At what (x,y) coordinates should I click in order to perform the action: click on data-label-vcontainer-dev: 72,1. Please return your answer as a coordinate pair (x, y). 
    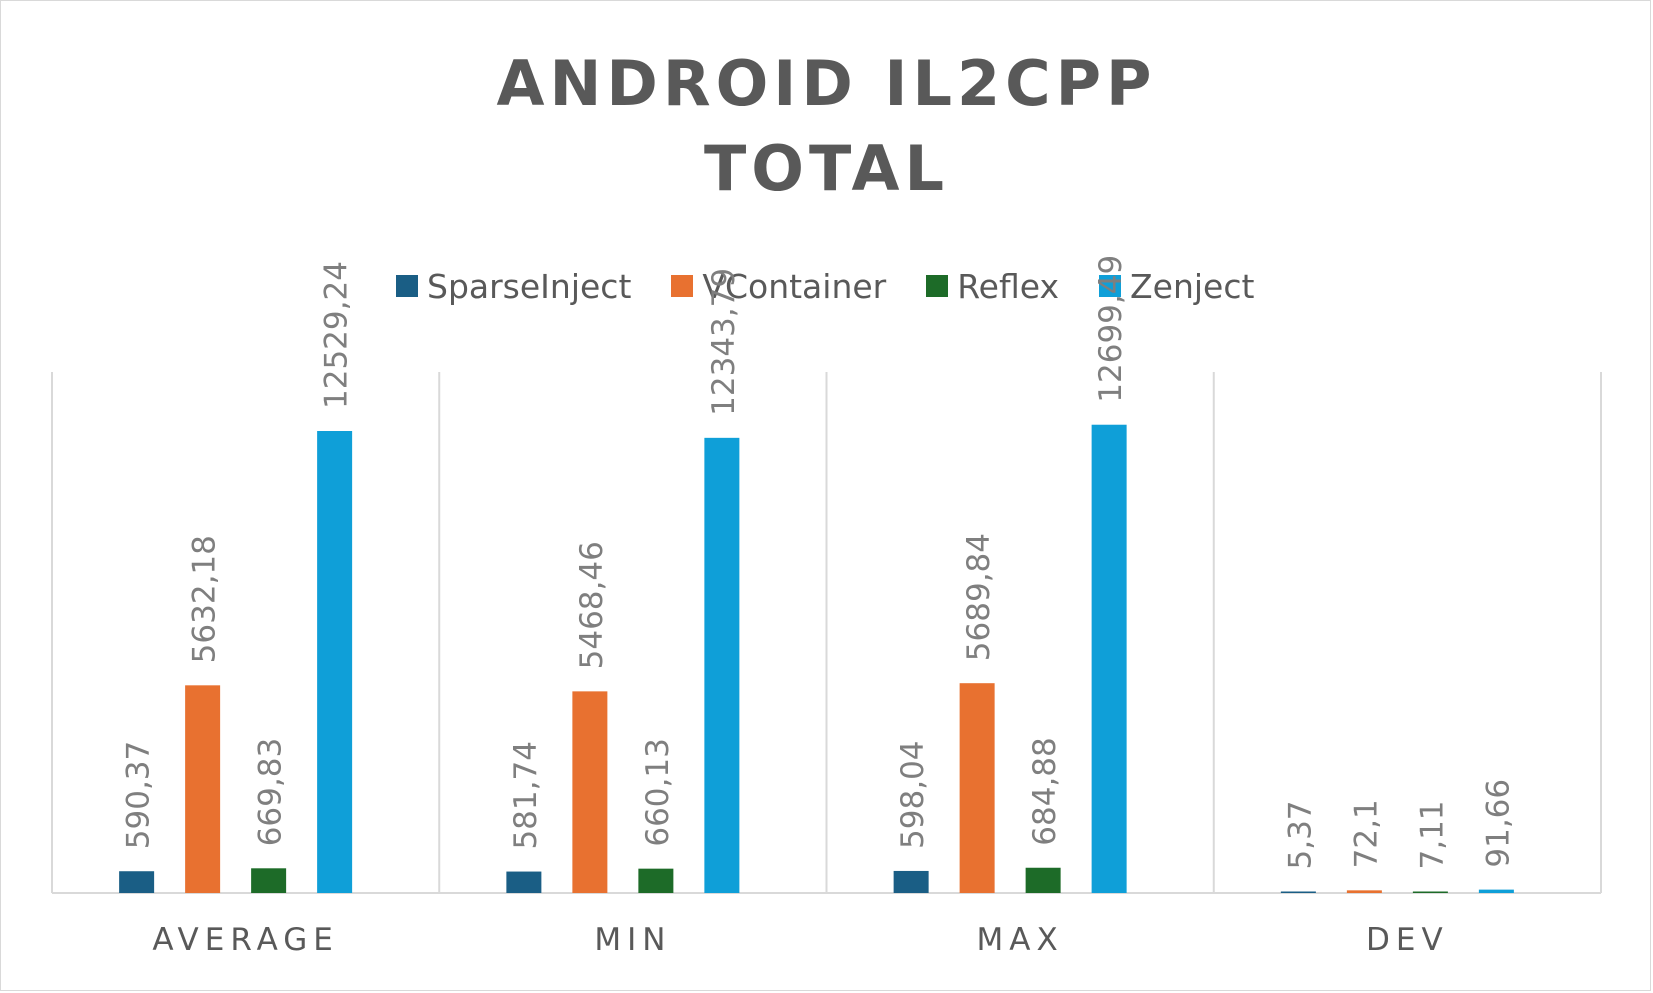
    Looking at the image, I should click on (1366, 833).